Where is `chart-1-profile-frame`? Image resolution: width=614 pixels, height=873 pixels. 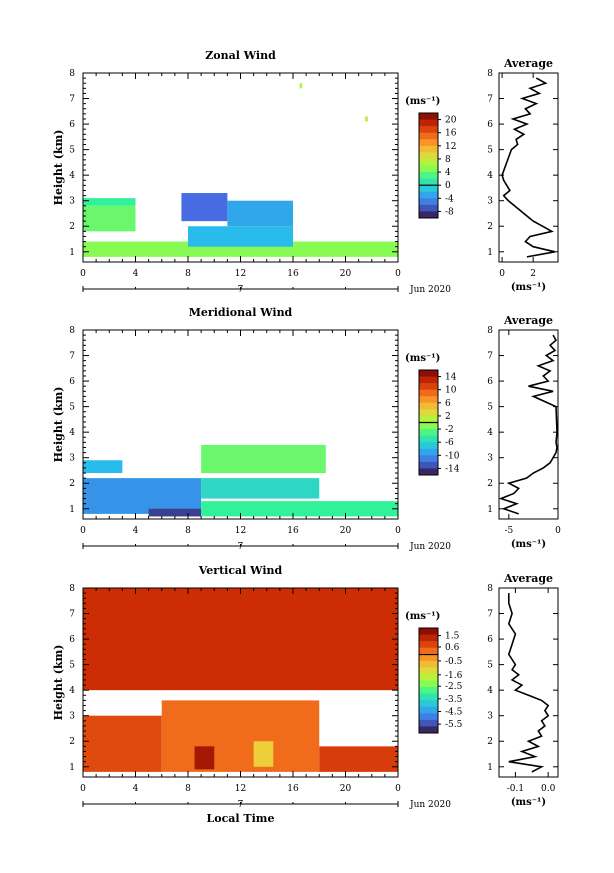 chart-1-profile-frame is located at coordinates (528, 167).